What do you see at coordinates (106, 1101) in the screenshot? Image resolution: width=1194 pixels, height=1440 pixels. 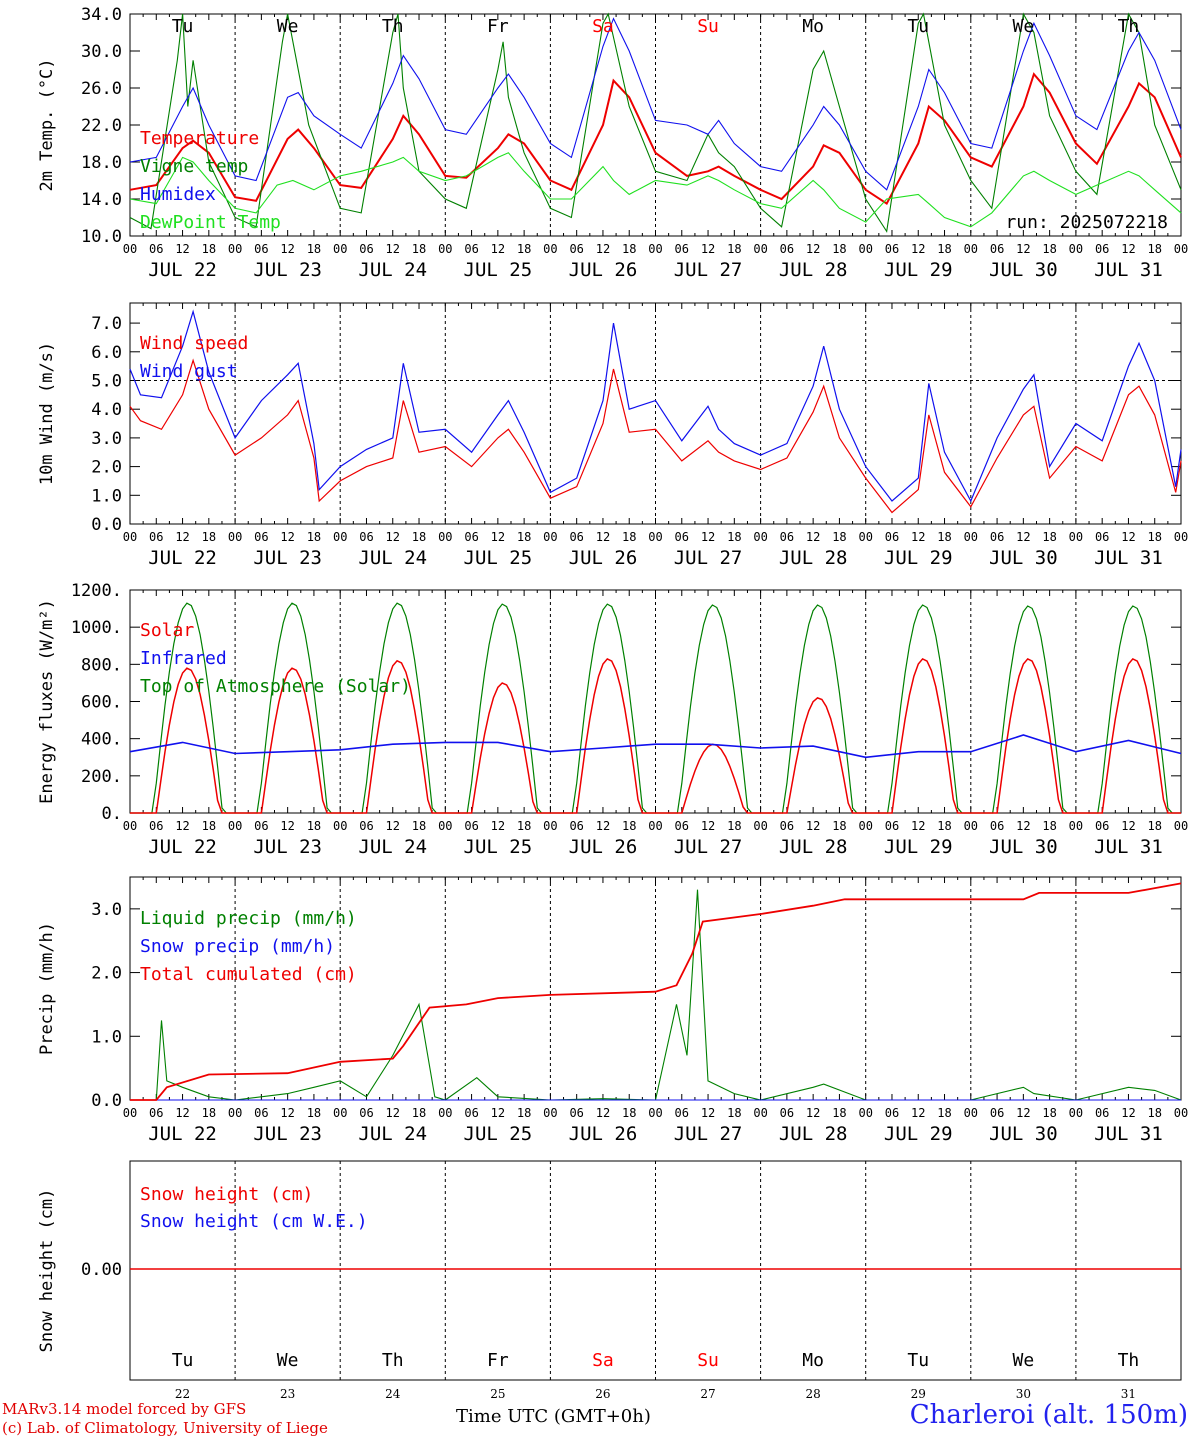 I see `y-tick-label: 0.0` at bounding box center [106, 1101].